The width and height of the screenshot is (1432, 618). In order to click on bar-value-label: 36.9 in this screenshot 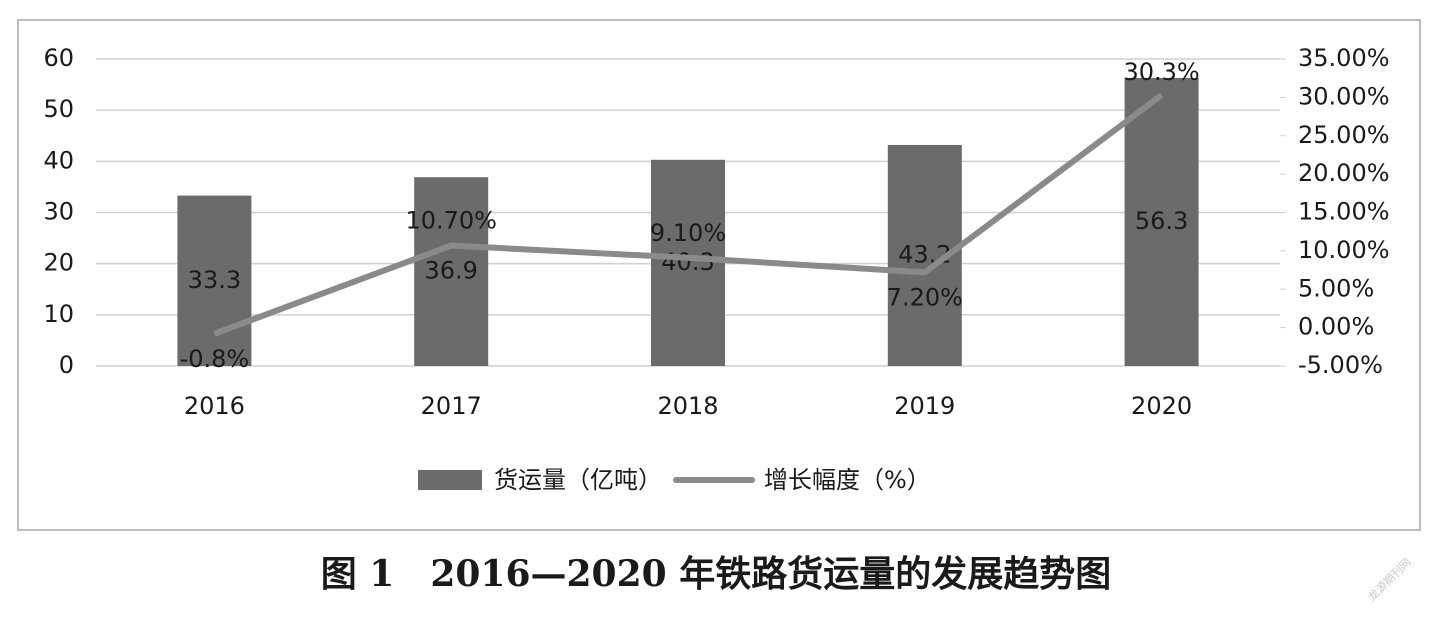, I will do `click(450, 271)`.